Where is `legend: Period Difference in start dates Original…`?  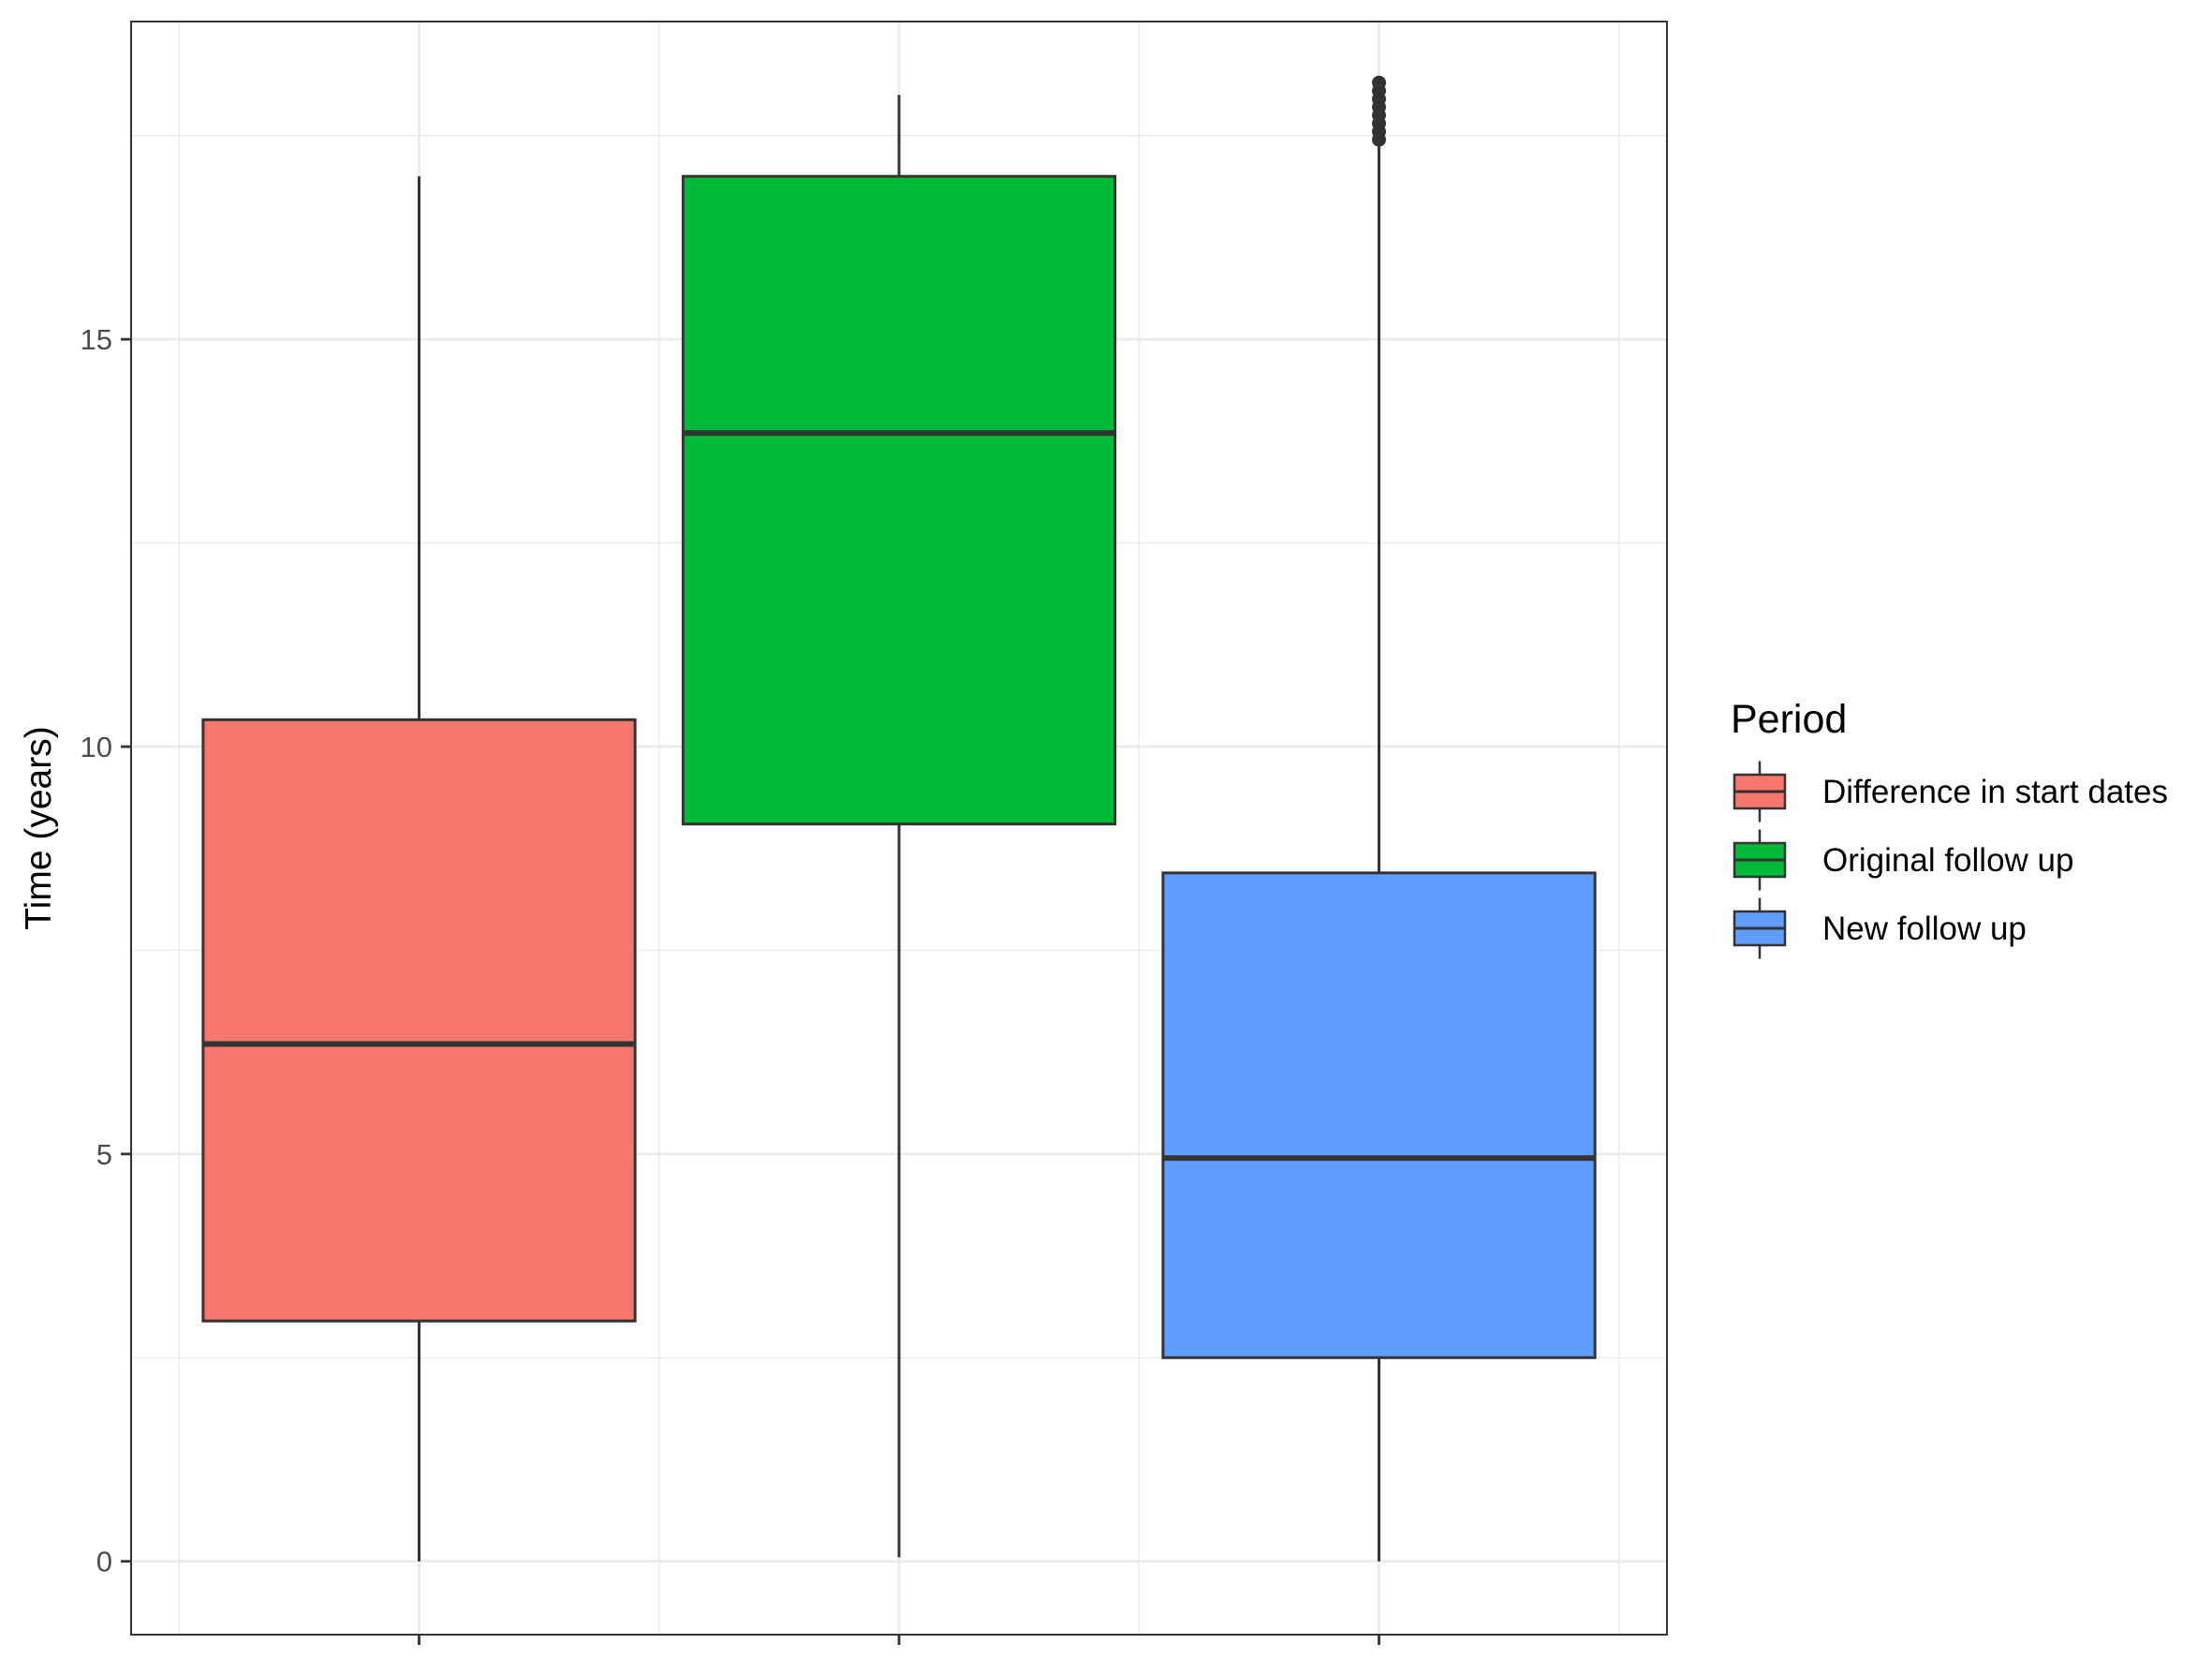
legend: Period Difference in start dates Original… is located at coordinates (1949, 828).